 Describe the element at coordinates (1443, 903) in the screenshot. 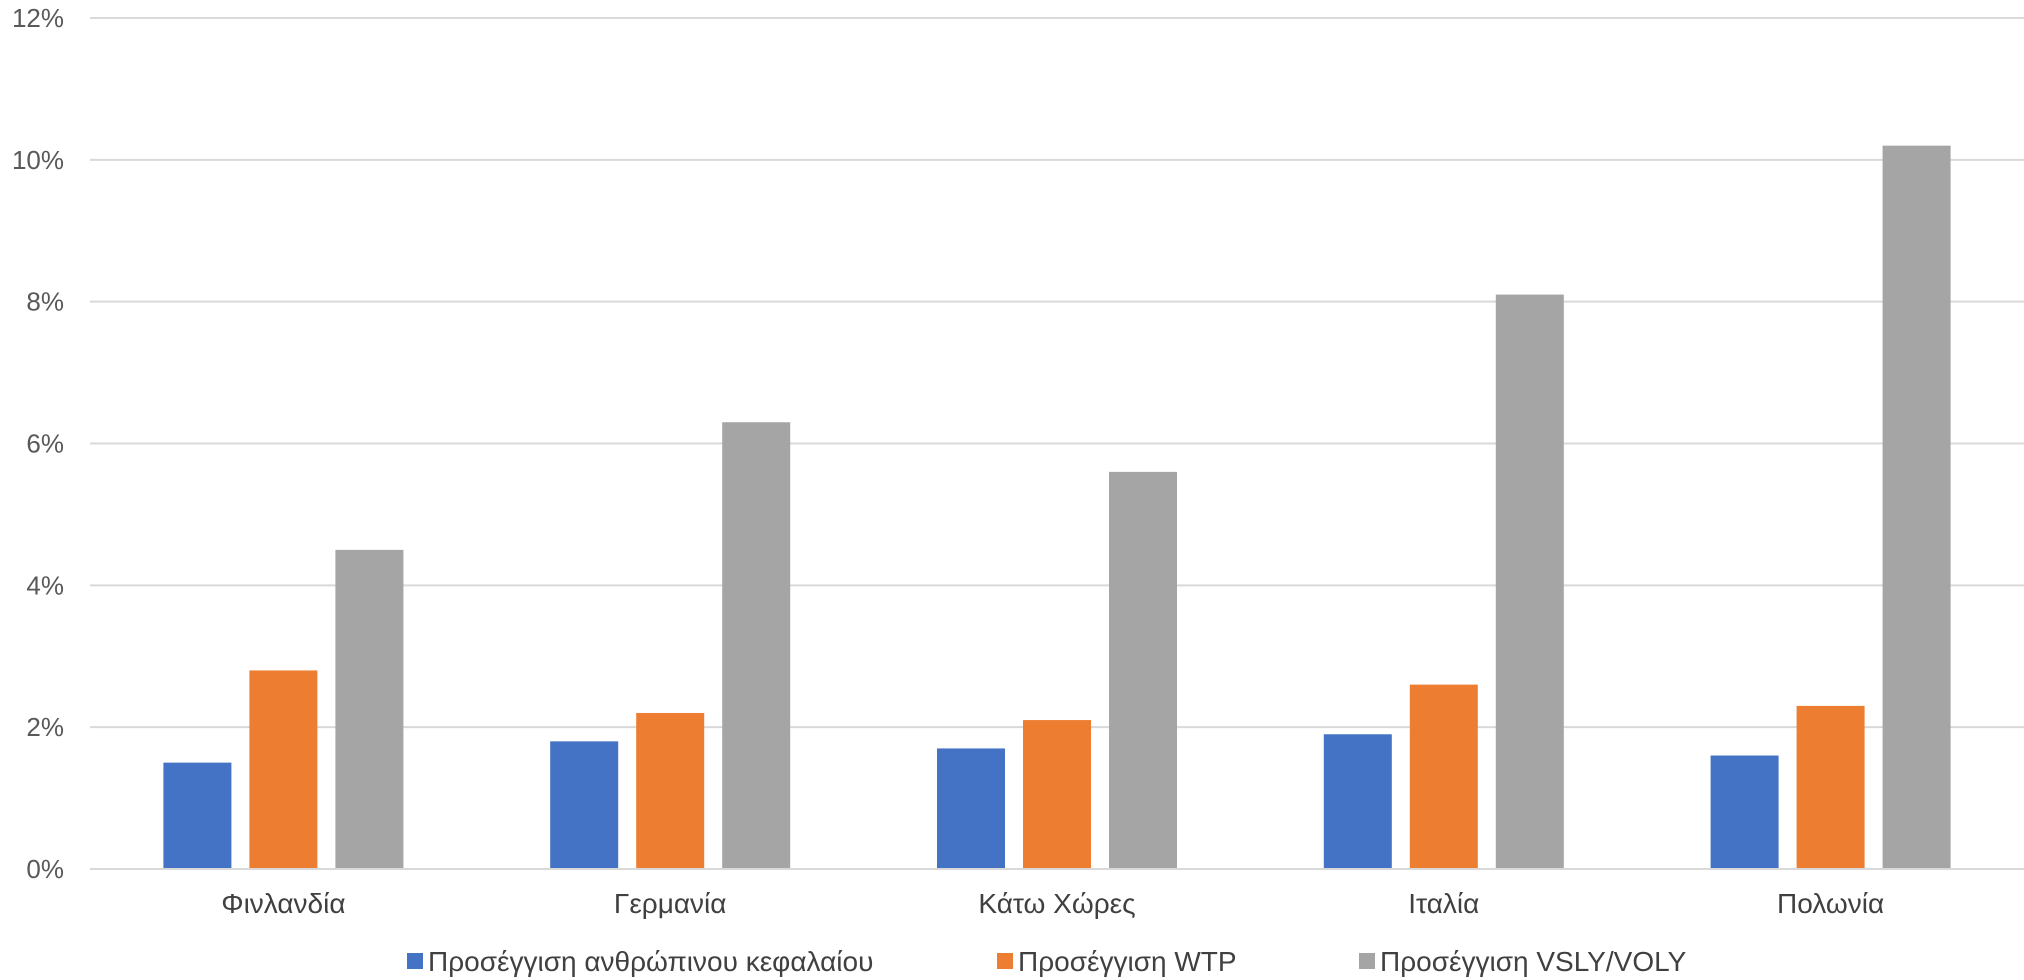

I see `x-tick-label: Ιταλία` at that location.